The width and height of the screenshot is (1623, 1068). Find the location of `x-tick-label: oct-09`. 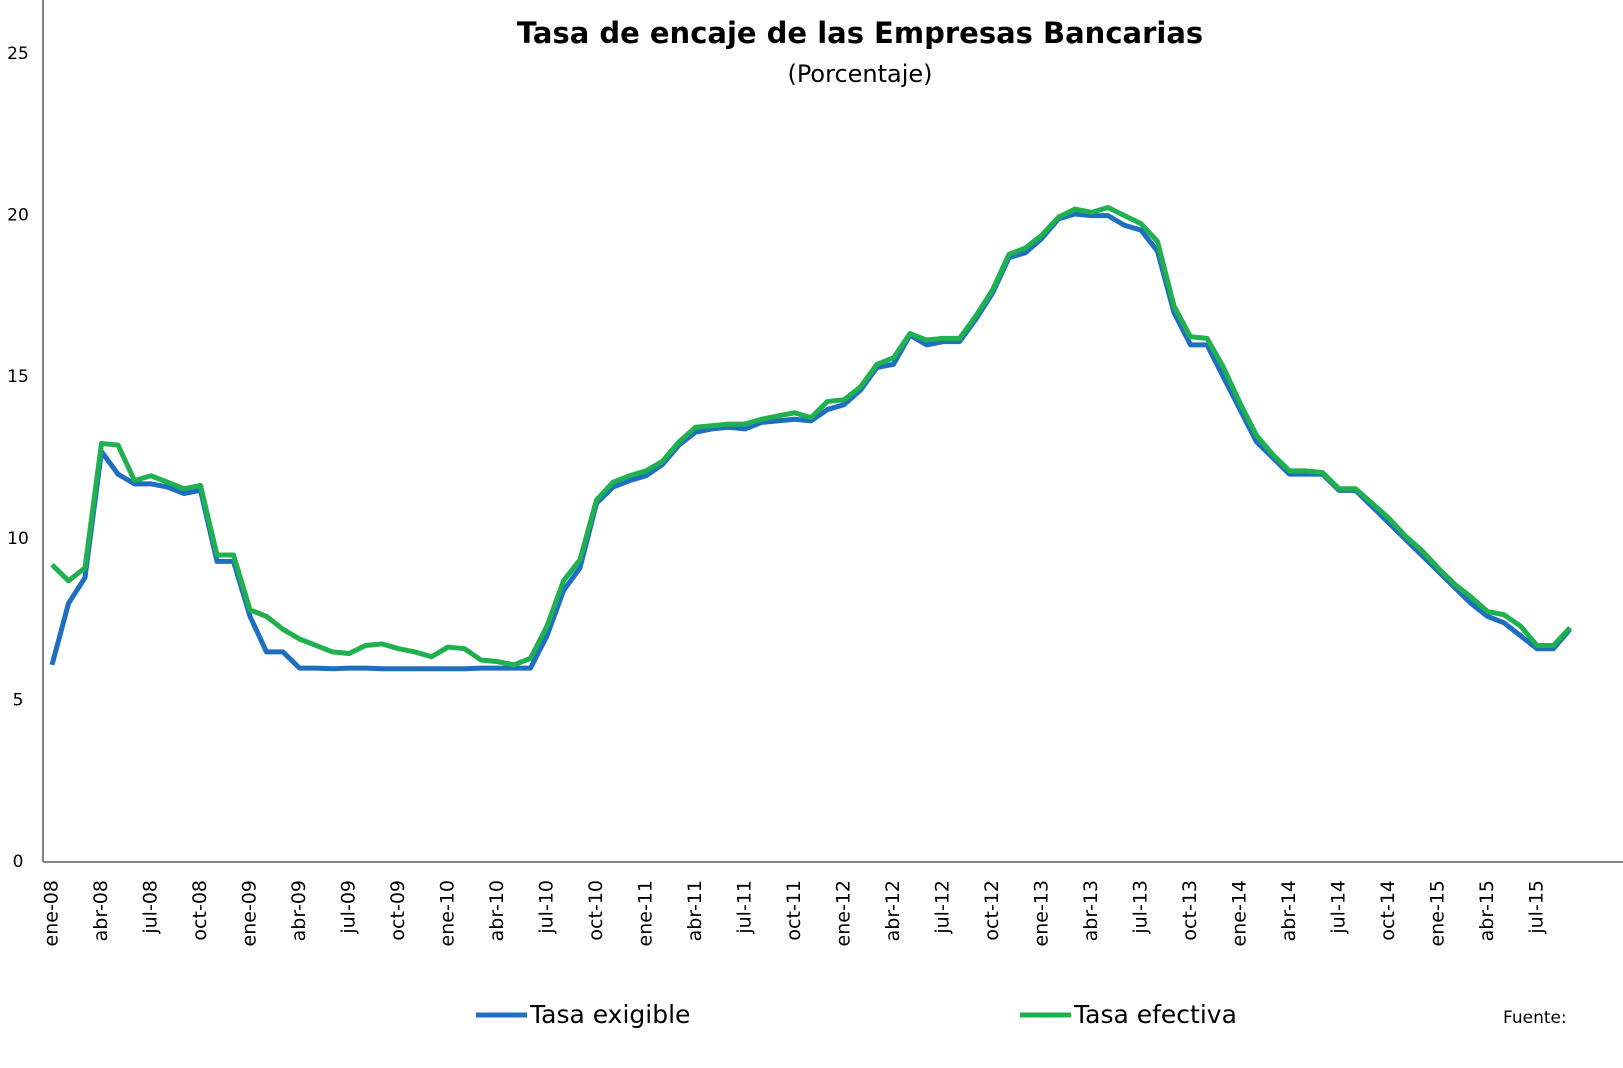

x-tick-label: oct-09 is located at coordinates (398, 910).